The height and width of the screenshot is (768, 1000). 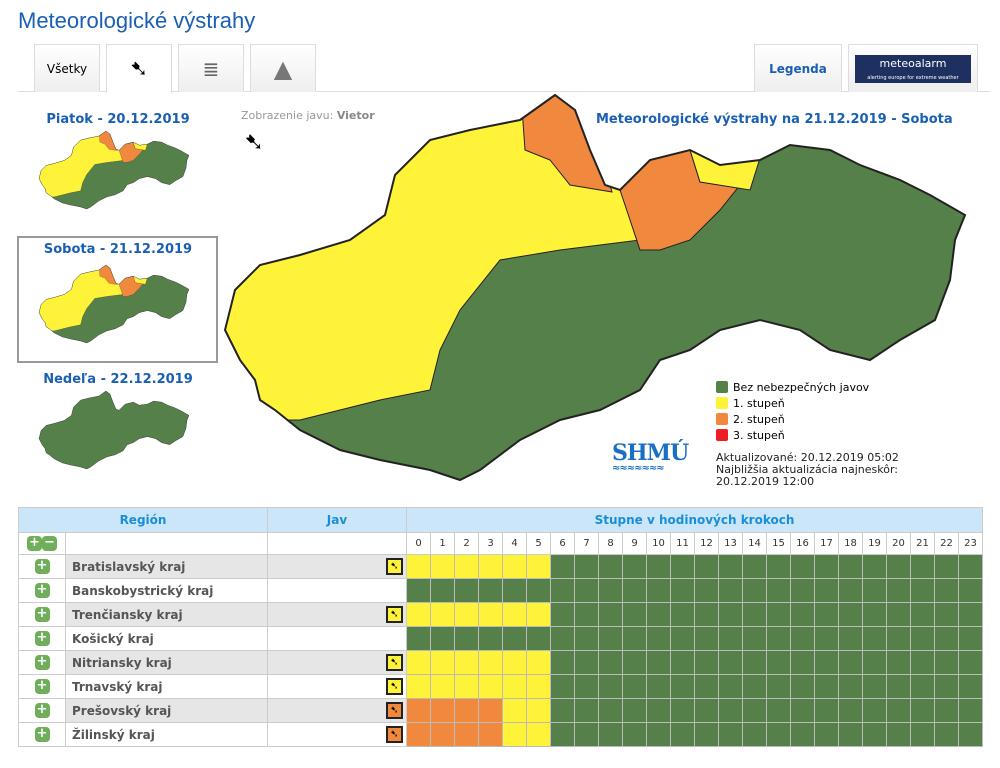 What do you see at coordinates (778, 543) in the screenshot?
I see `hour-label: 15` at bounding box center [778, 543].